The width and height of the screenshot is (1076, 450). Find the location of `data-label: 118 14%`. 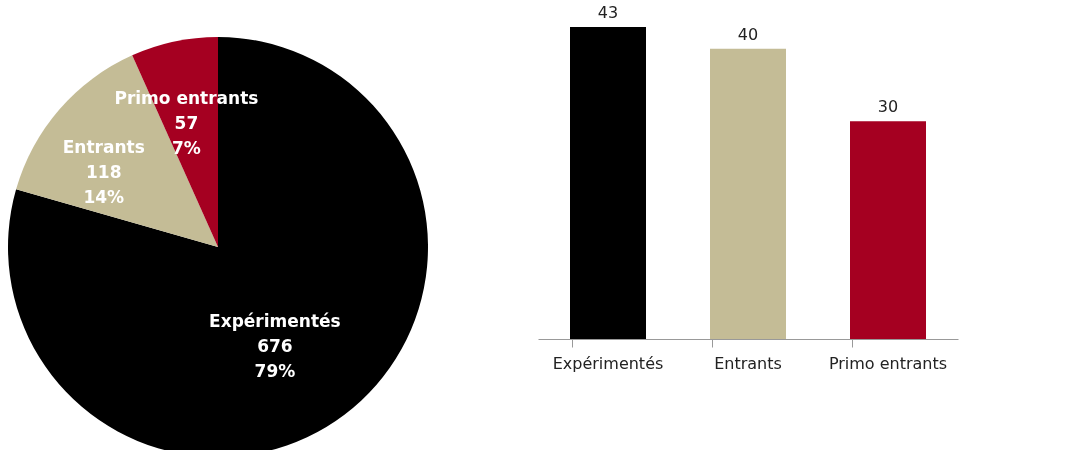

data-label: 118 14% is located at coordinates (104, 184).